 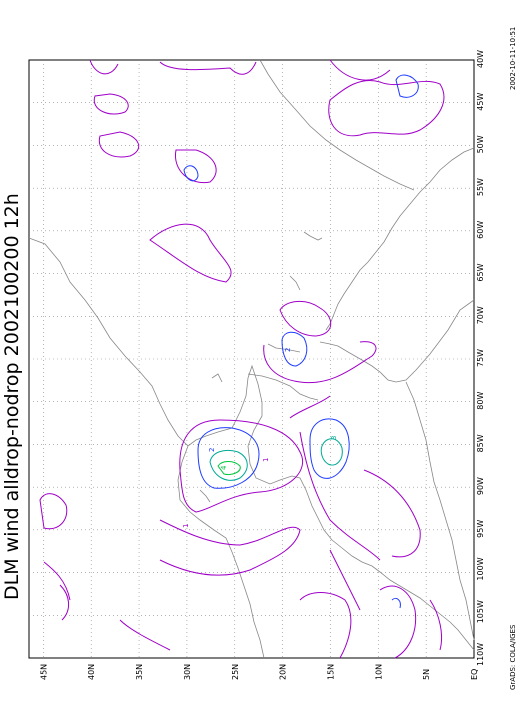 I want to click on lon-tick-label: 95W, so click(x=480, y=529).